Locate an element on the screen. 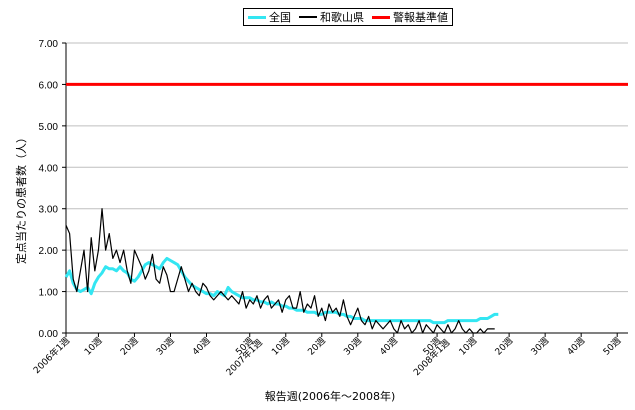  x-tick-label: 50週 is located at coordinates (612, 346).